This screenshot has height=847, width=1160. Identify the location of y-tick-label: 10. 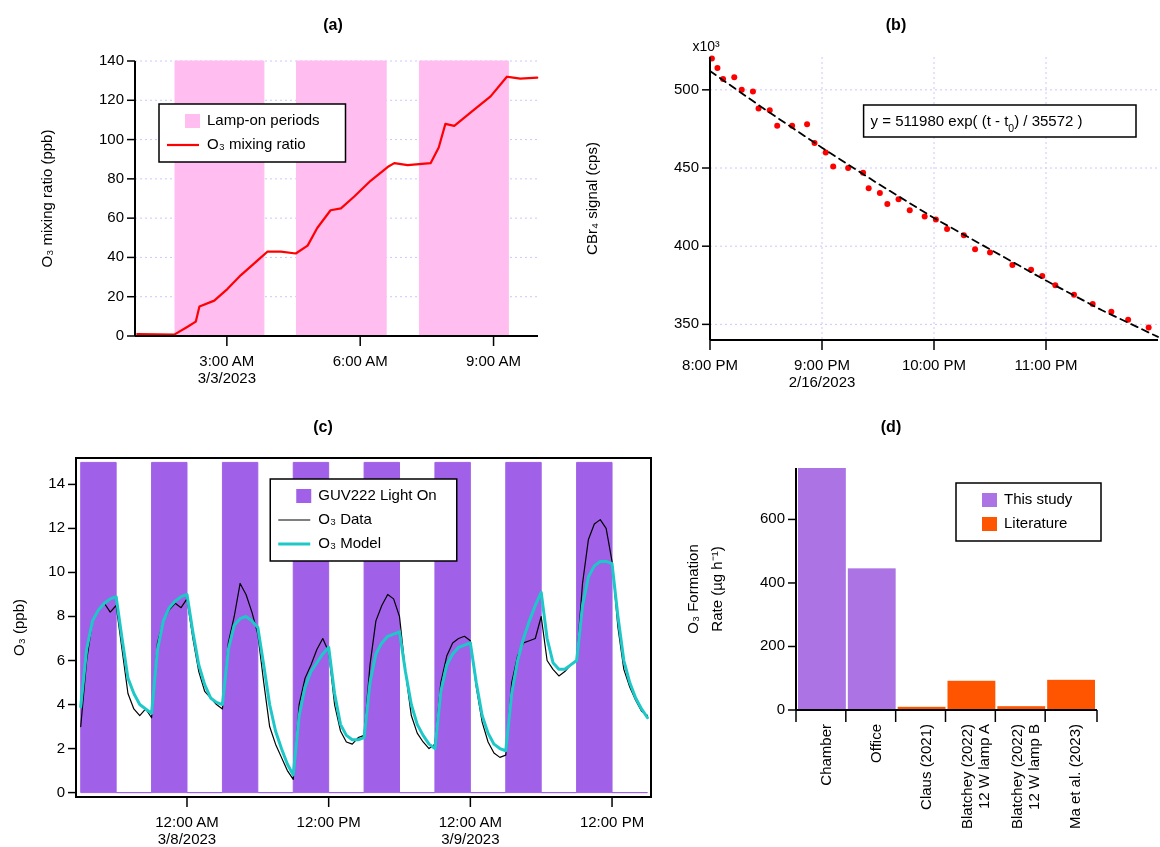
(56, 571).